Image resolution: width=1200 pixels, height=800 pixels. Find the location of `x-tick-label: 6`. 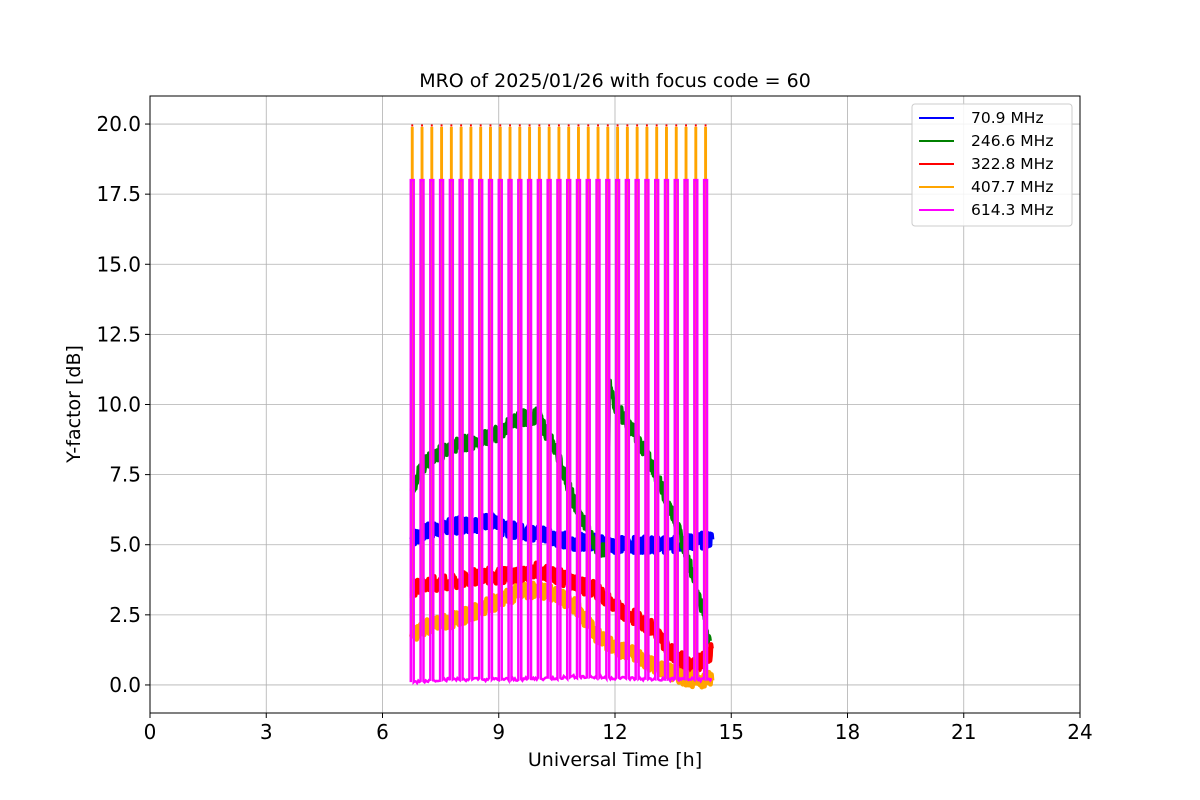

x-tick-label: 6 is located at coordinates (382, 732).